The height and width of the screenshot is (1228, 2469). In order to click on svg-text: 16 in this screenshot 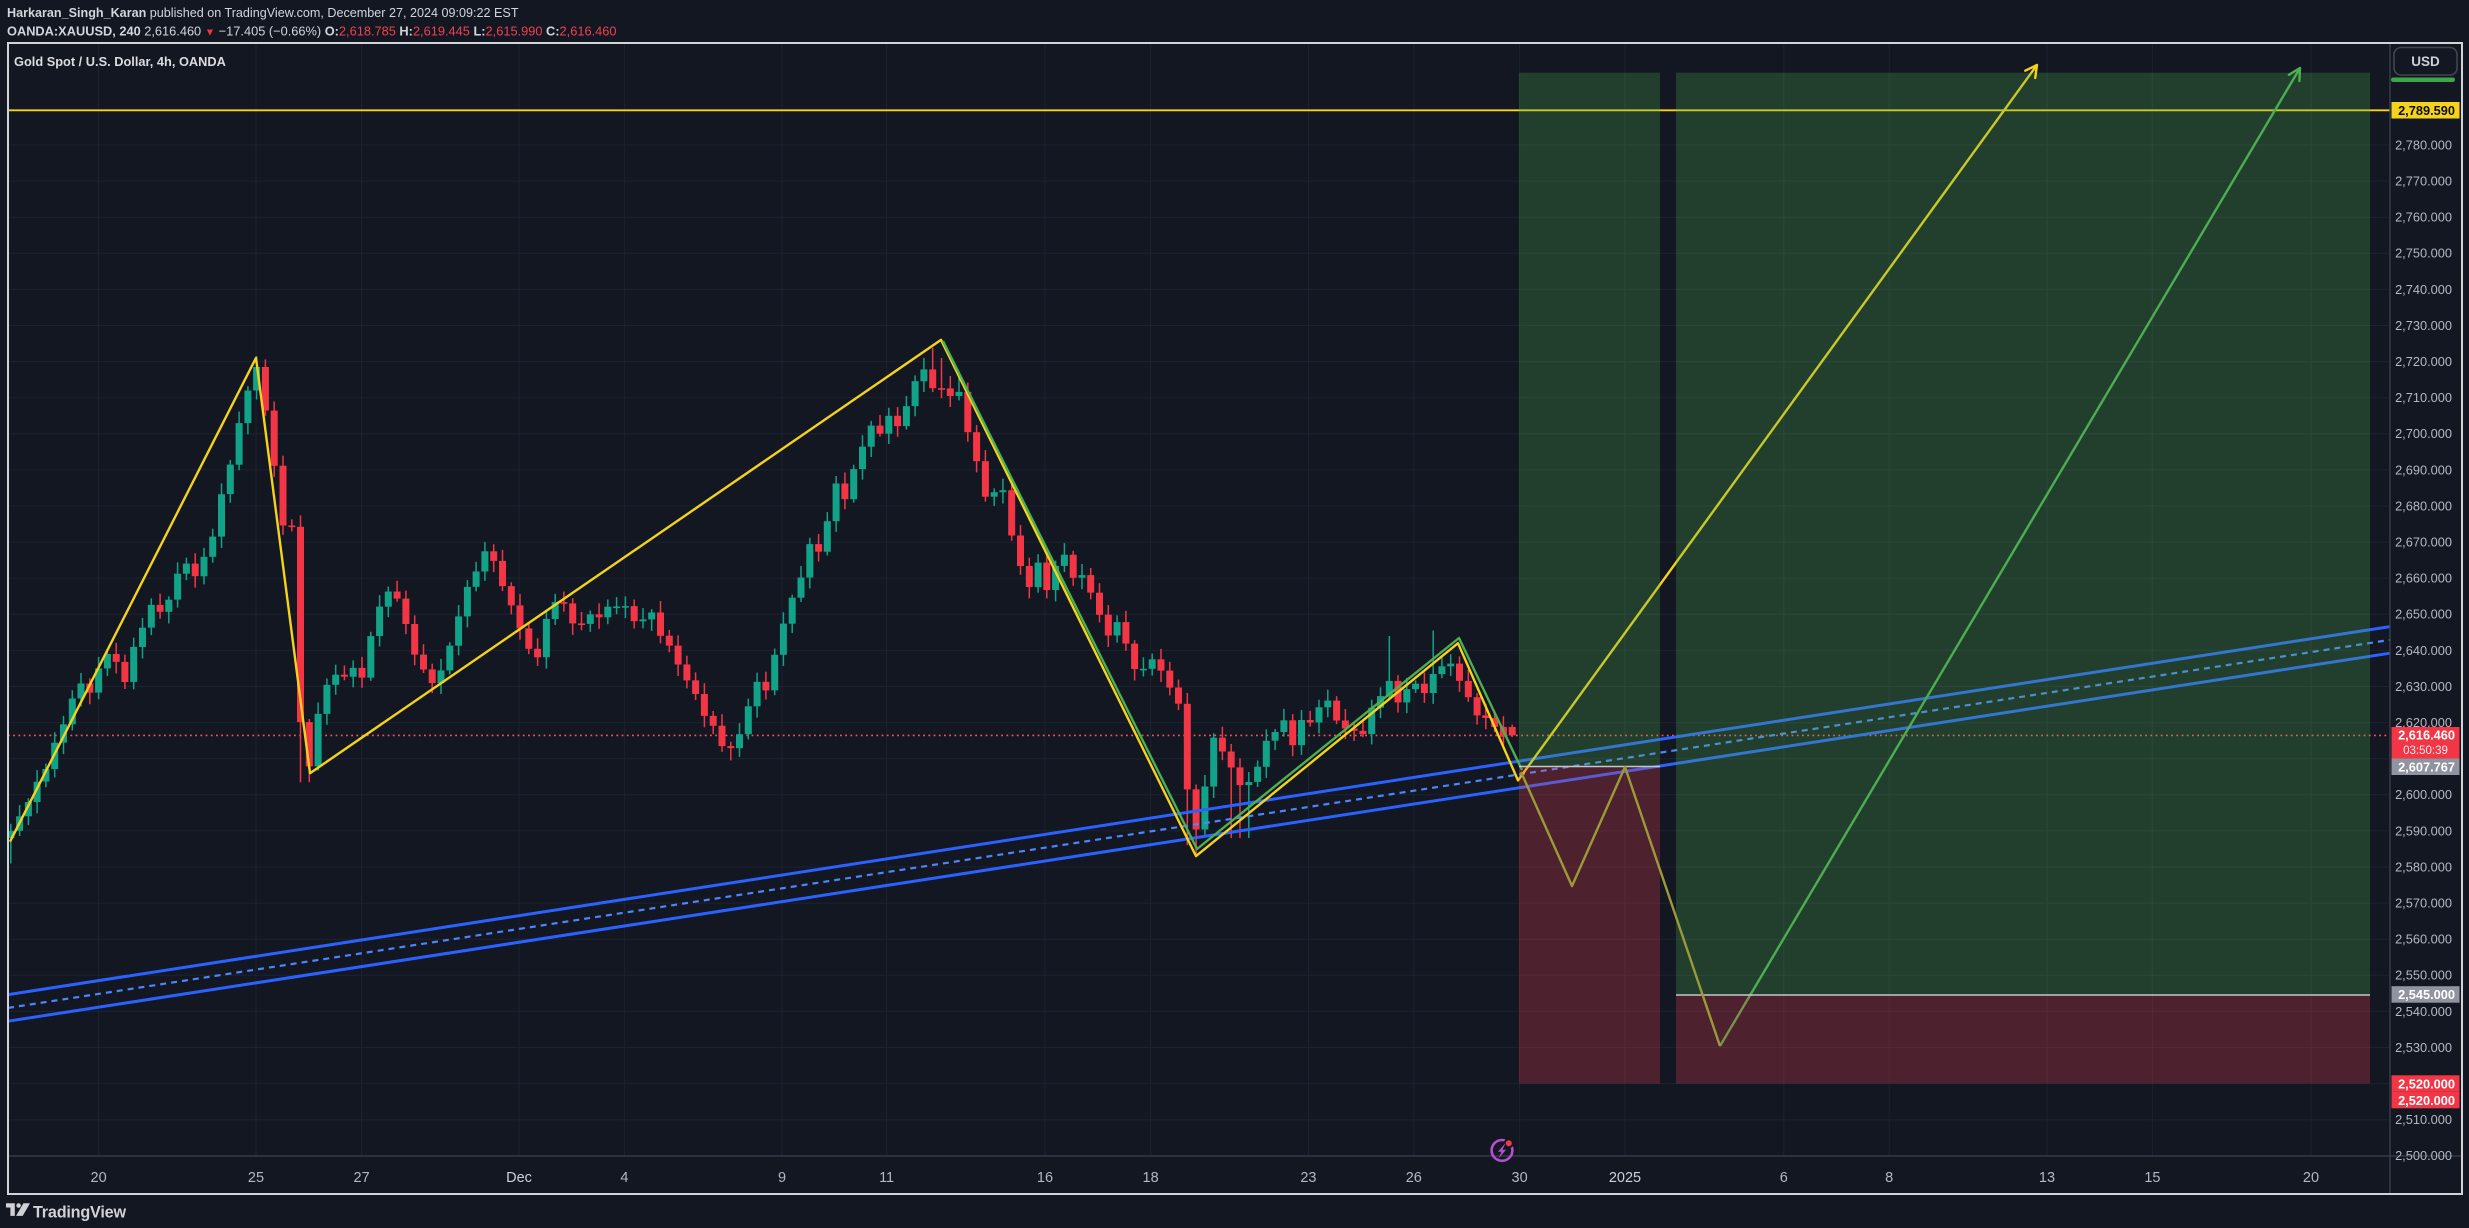, I will do `click(1045, 1178)`.